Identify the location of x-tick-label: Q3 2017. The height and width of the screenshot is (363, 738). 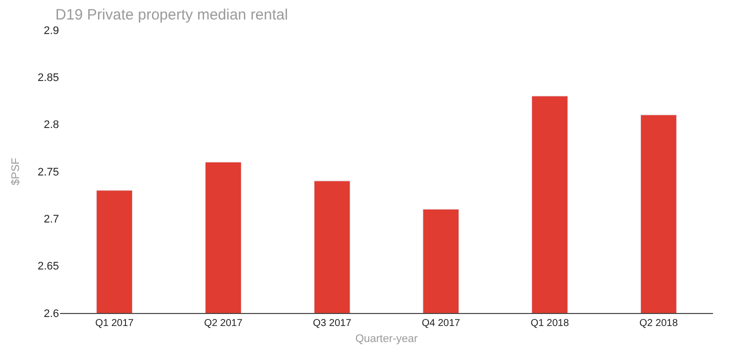
(332, 323).